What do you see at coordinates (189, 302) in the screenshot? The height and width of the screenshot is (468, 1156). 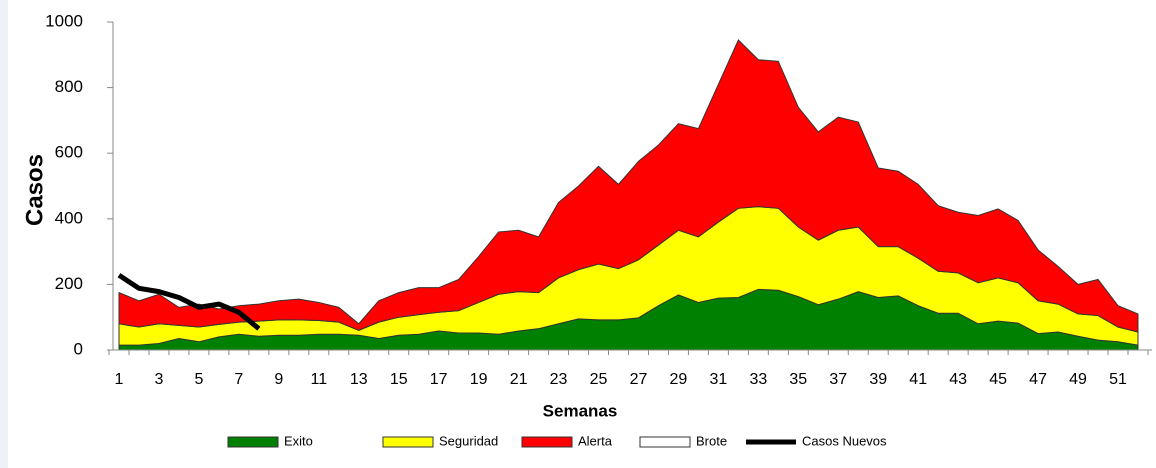 I see `line` at bounding box center [189, 302].